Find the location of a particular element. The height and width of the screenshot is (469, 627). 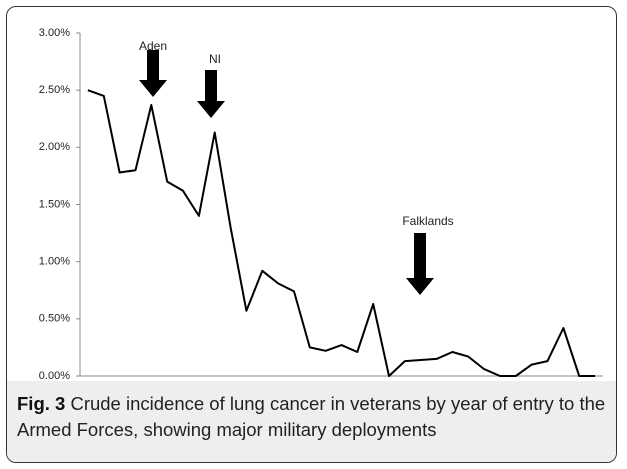

annotation: Falklands is located at coordinates (427, 221).